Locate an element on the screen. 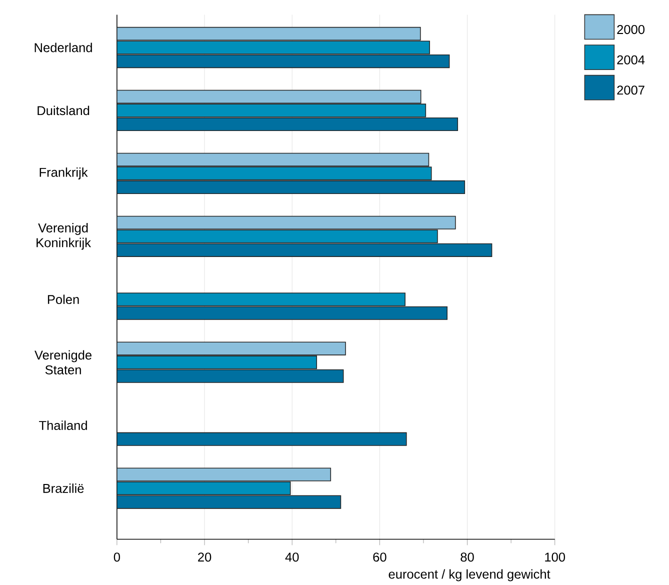 The width and height of the screenshot is (669, 585). x-tick-label: 0 is located at coordinates (117, 557).